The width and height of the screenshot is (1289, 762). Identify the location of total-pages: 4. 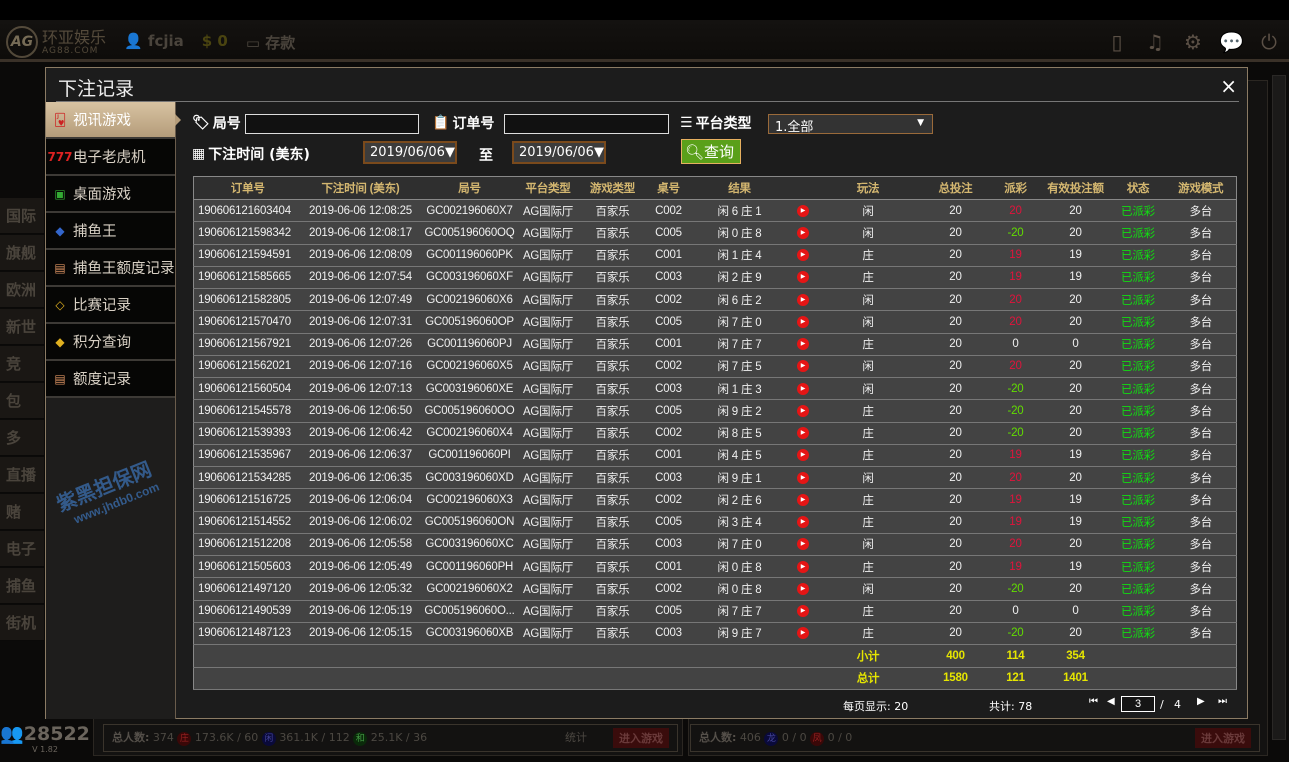
(1177, 704).